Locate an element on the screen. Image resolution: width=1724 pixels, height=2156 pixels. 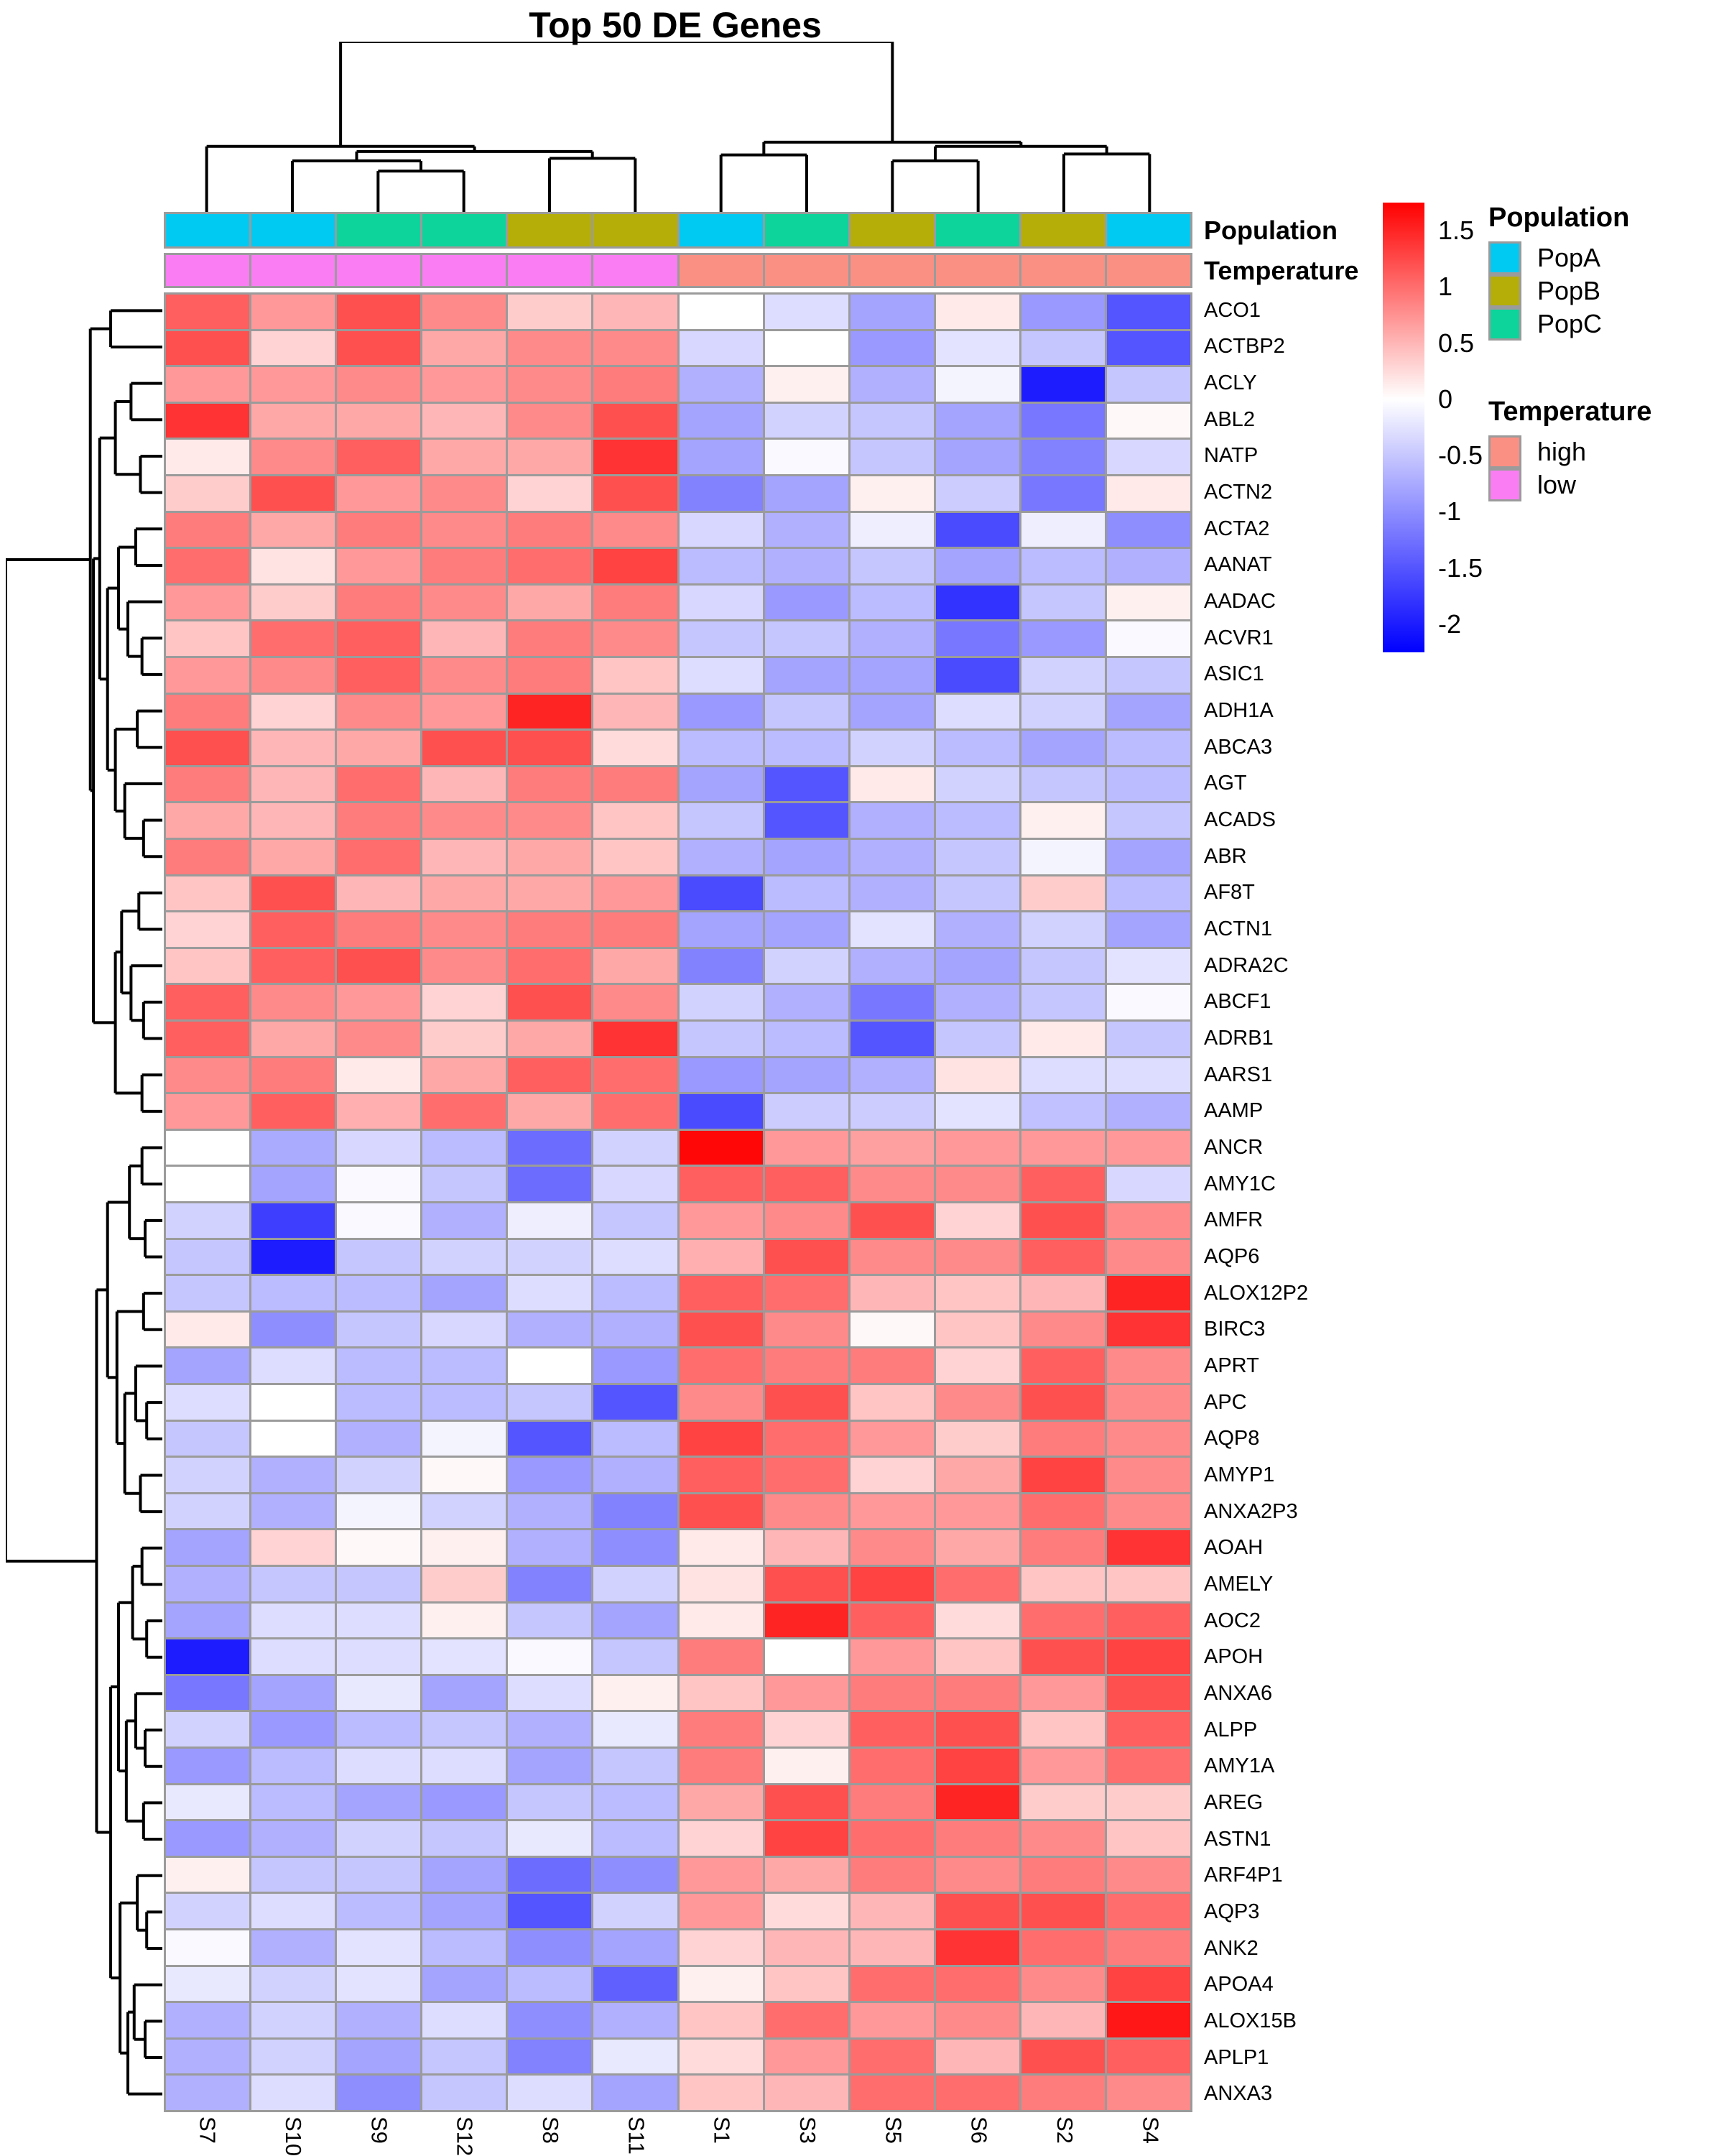
gene-label: AREG is located at coordinates (1234, 1802).